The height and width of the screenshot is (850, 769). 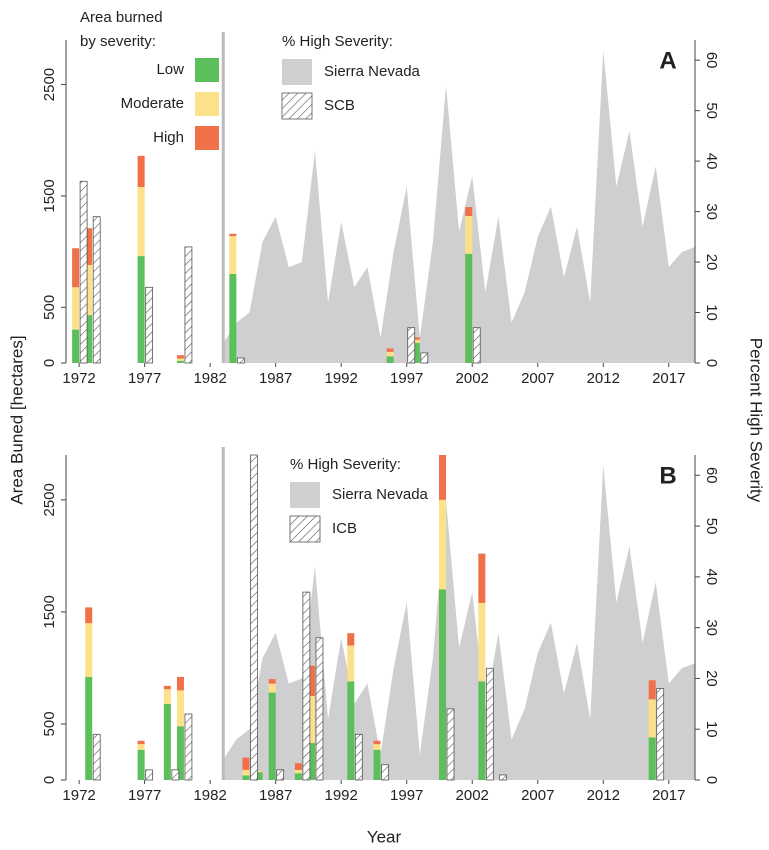 I want to click on panel-label: A, so click(x=667, y=60).